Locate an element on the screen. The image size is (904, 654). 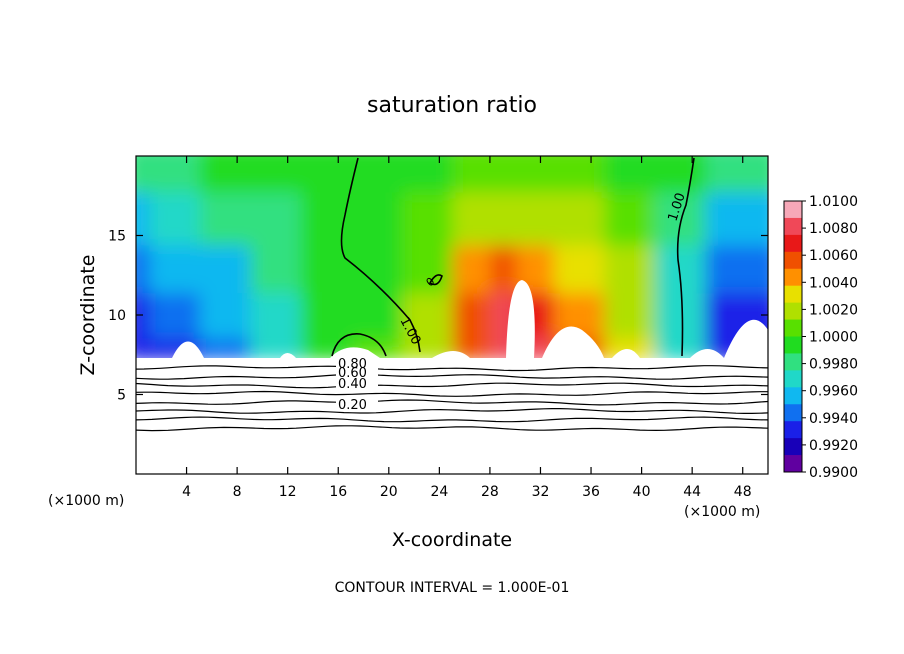
colorbar-label: 0.9980 is located at coordinates (833, 365).